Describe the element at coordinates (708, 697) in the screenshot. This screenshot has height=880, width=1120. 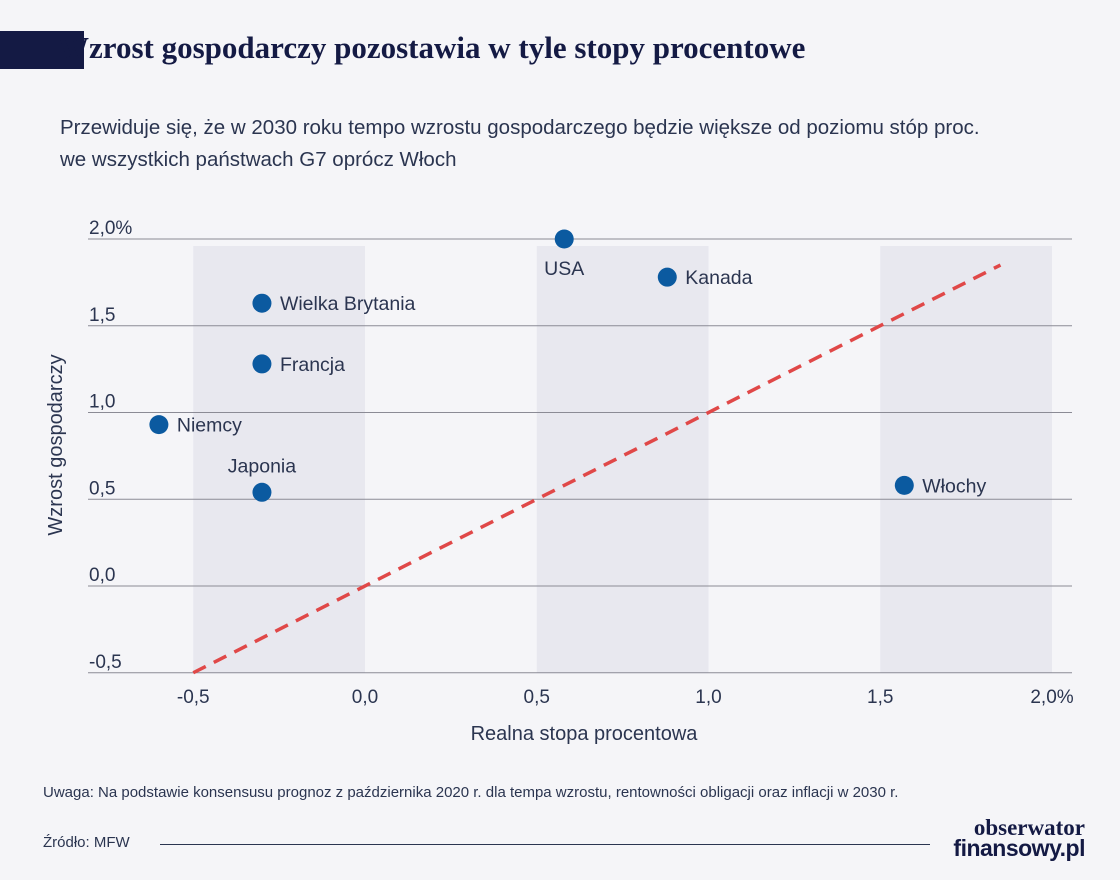
I see `x-tick-label: 1,0` at that location.